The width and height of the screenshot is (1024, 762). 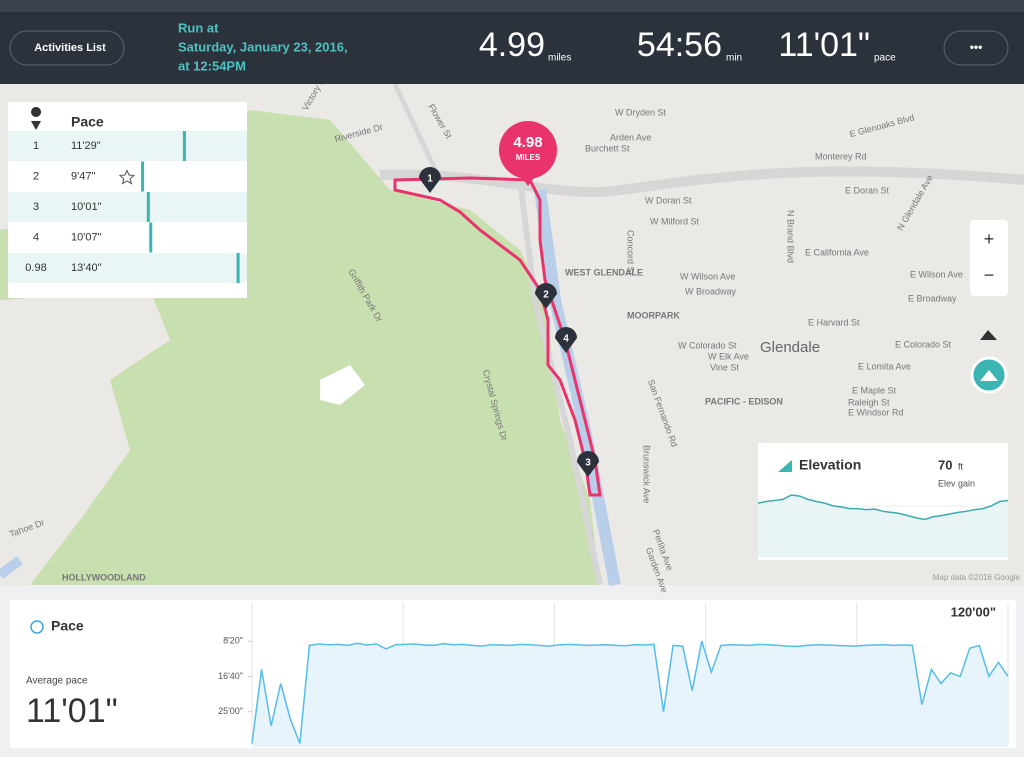 I want to click on map-label: E Doran St, so click(x=867, y=190).